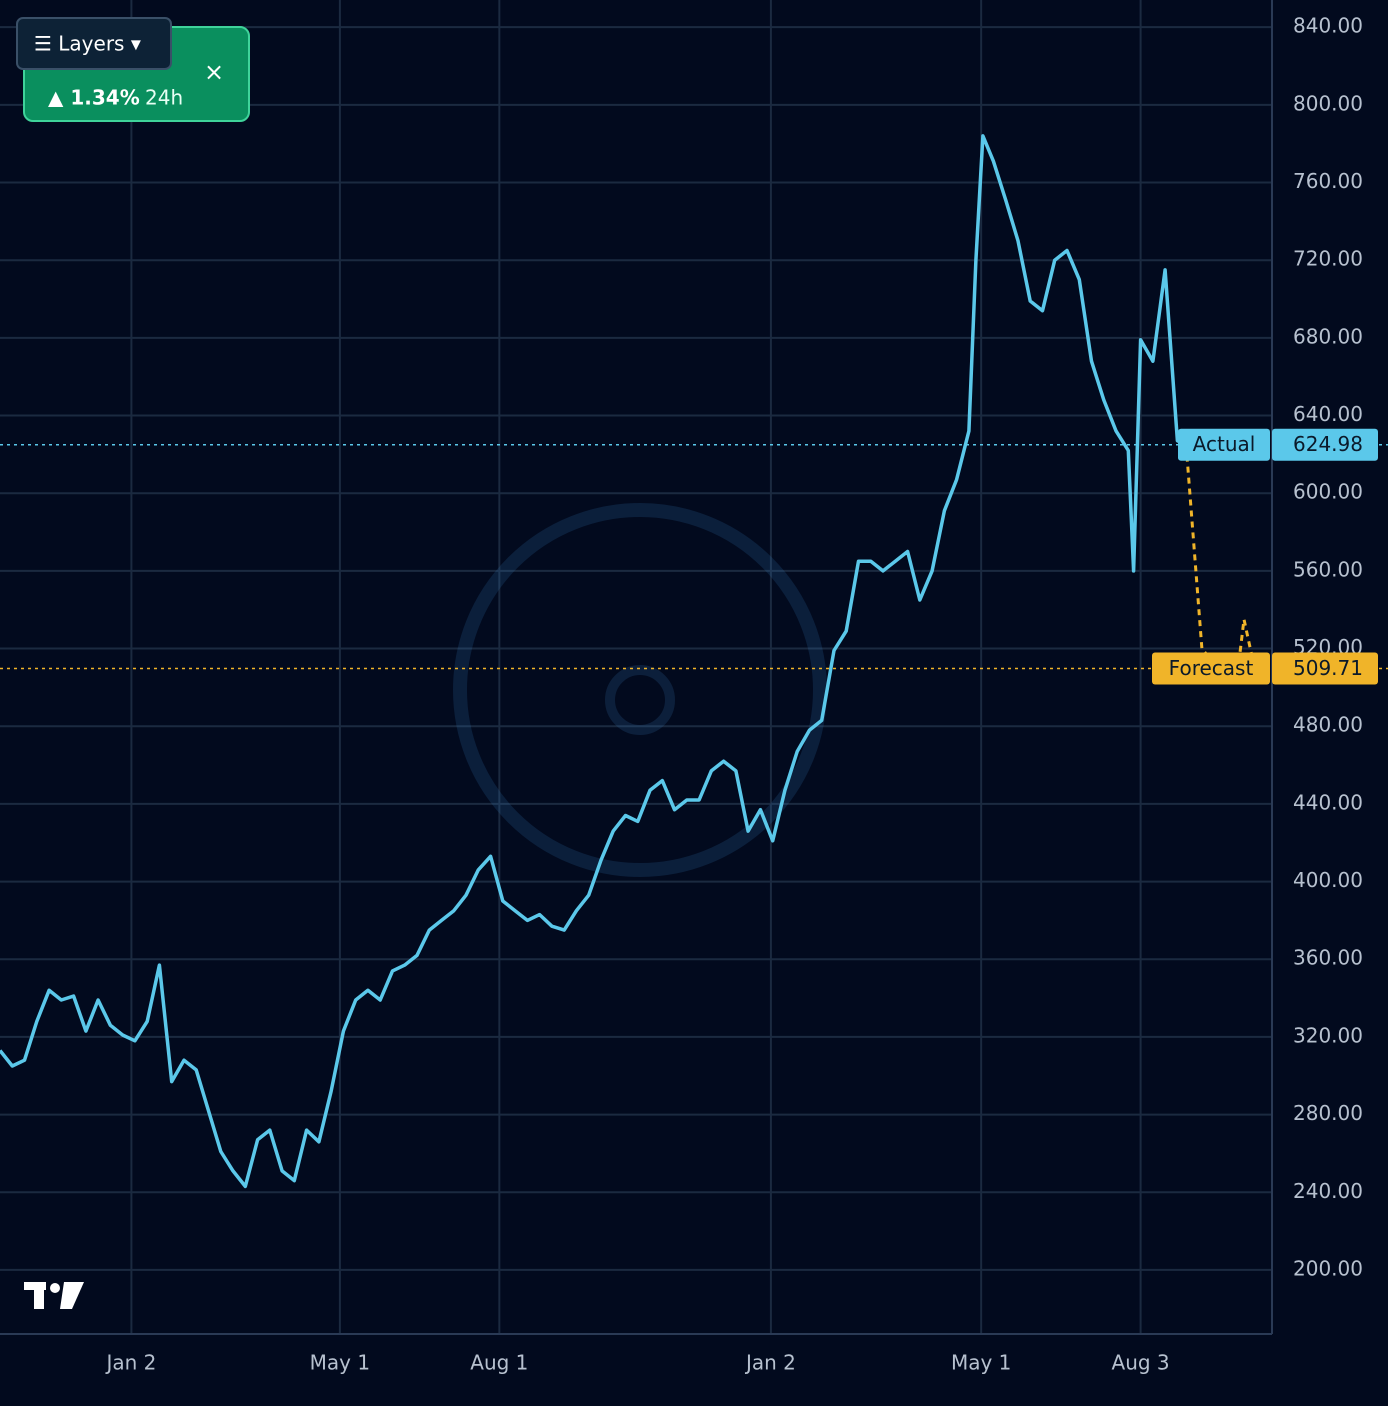  What do you see at coordinates (1328, 1035) in the screenshot?
I see `y-tick-label: 320.00` at bounding box center [1328, 1035].